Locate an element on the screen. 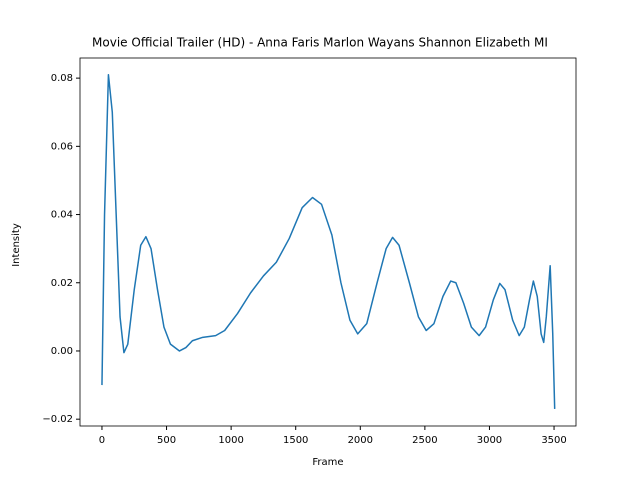  x-tick-label: 1000 is located at coordinates (230, 440).